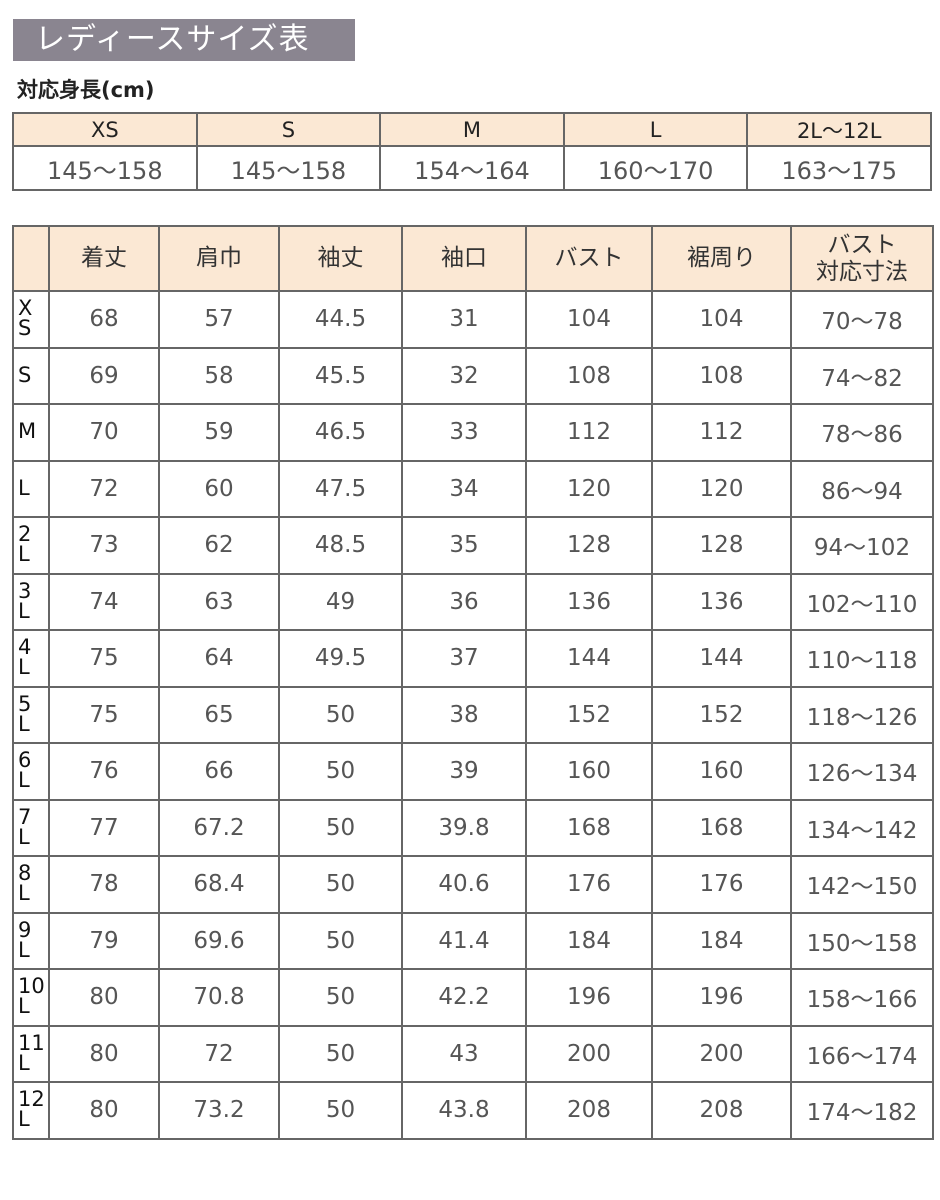 The image size is (940, 1200). Describe the element at coordinates (862, 601) in the screenshot. I see `measurement-cell: 102〜110` at that location.